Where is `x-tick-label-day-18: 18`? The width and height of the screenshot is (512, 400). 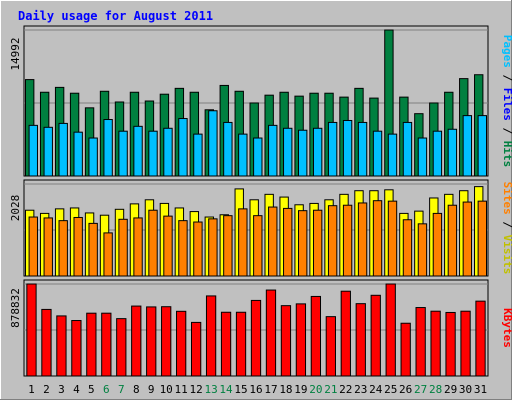 x-tick-label-day-18: 18 is located at coordinates (285, 389).